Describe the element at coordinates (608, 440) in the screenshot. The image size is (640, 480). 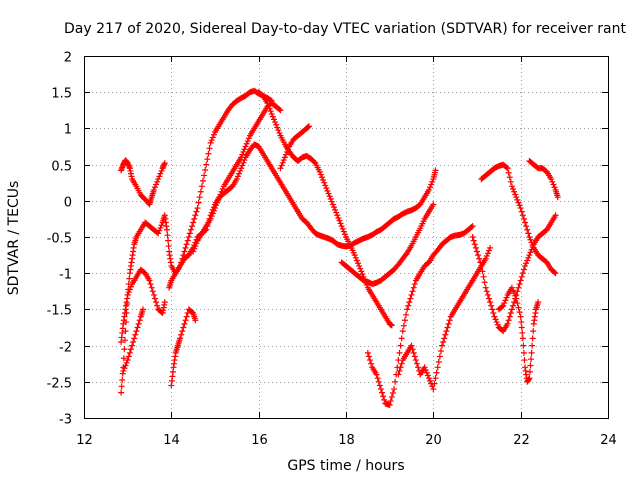
I see `x-tick-label: 24` at that location.